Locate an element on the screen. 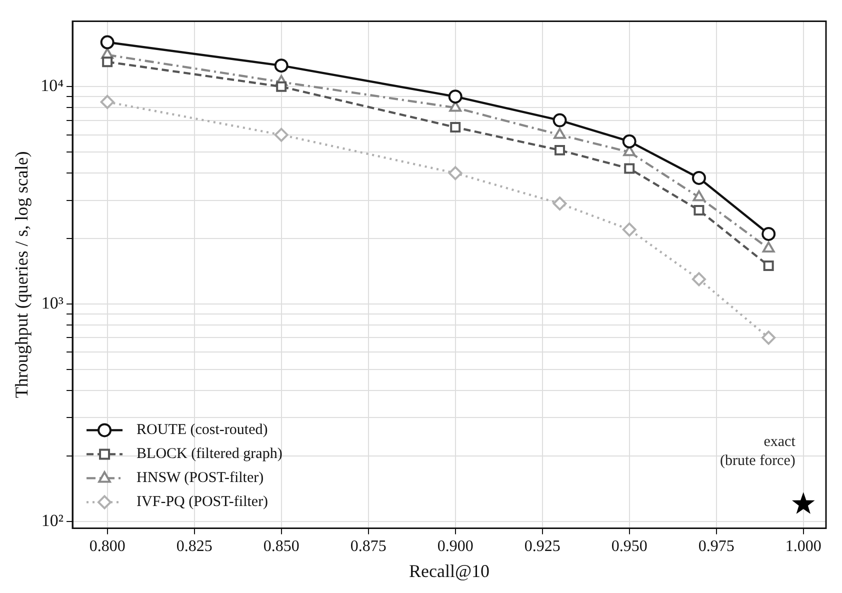 The width and height of the screenshot is (842, 593). x-tick-label: 0.800 is located at coordinates (107, 547).